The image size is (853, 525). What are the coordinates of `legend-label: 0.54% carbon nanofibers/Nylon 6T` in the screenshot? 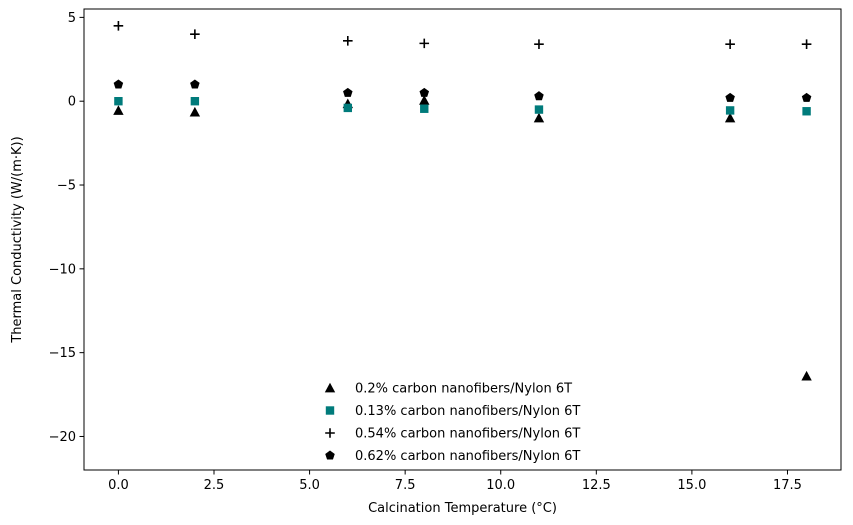 It's located at (467, 434).